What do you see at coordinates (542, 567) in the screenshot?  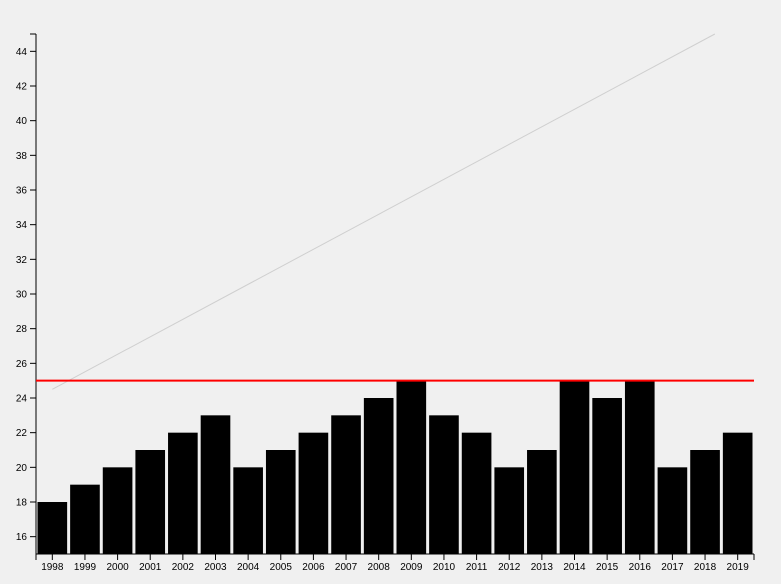 I see `x-tick-label-2013: 2013` at bounding box center [542, 567].